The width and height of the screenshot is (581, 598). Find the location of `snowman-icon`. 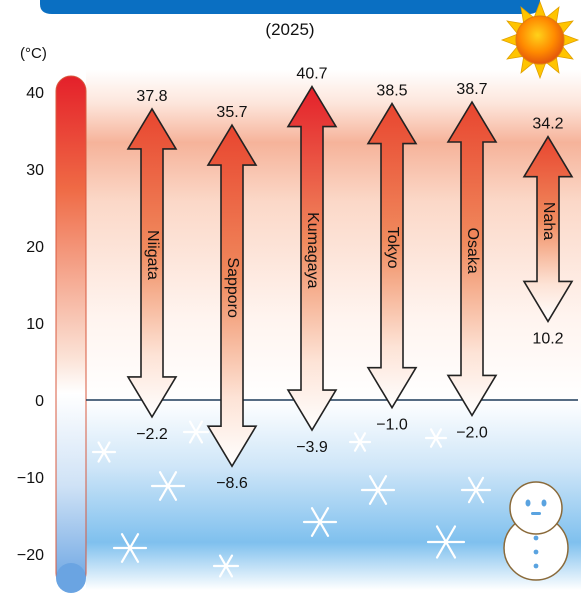

snowman-icon is located at coordinates (536, 531).